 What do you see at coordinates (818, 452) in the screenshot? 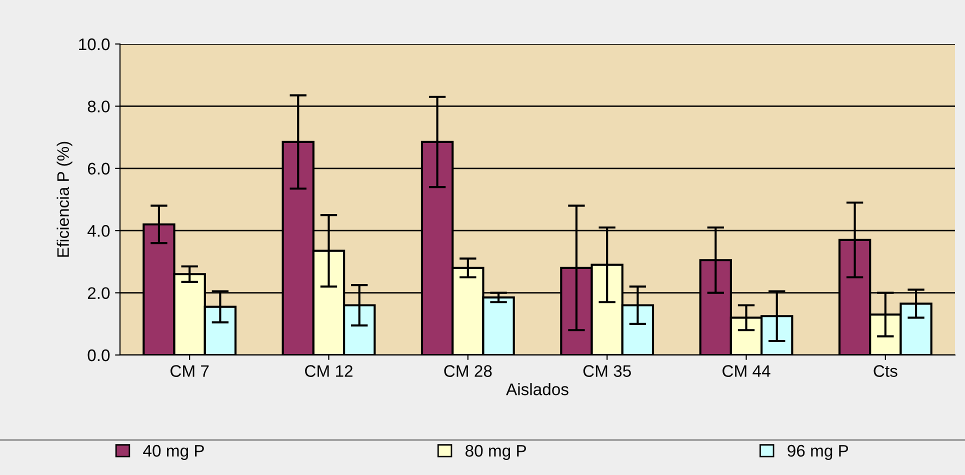
I see `legend-label: 96 mg P` at bounding box center [818, 452].